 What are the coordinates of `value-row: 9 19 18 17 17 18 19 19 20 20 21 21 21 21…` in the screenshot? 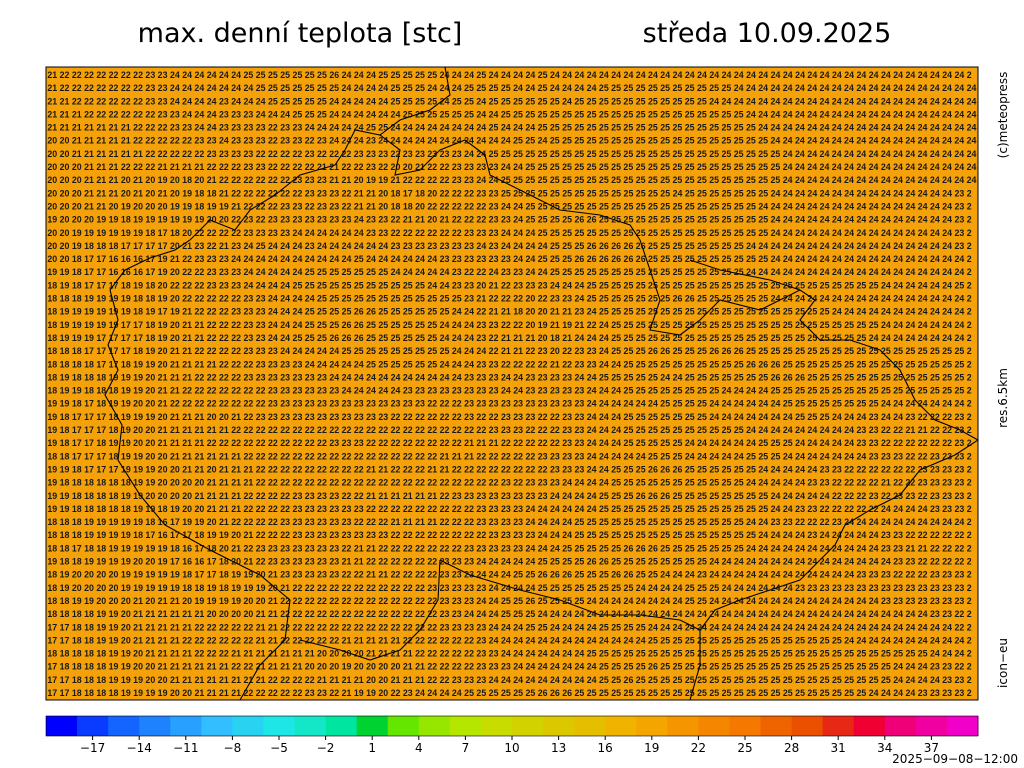 It's located at (506, 443).